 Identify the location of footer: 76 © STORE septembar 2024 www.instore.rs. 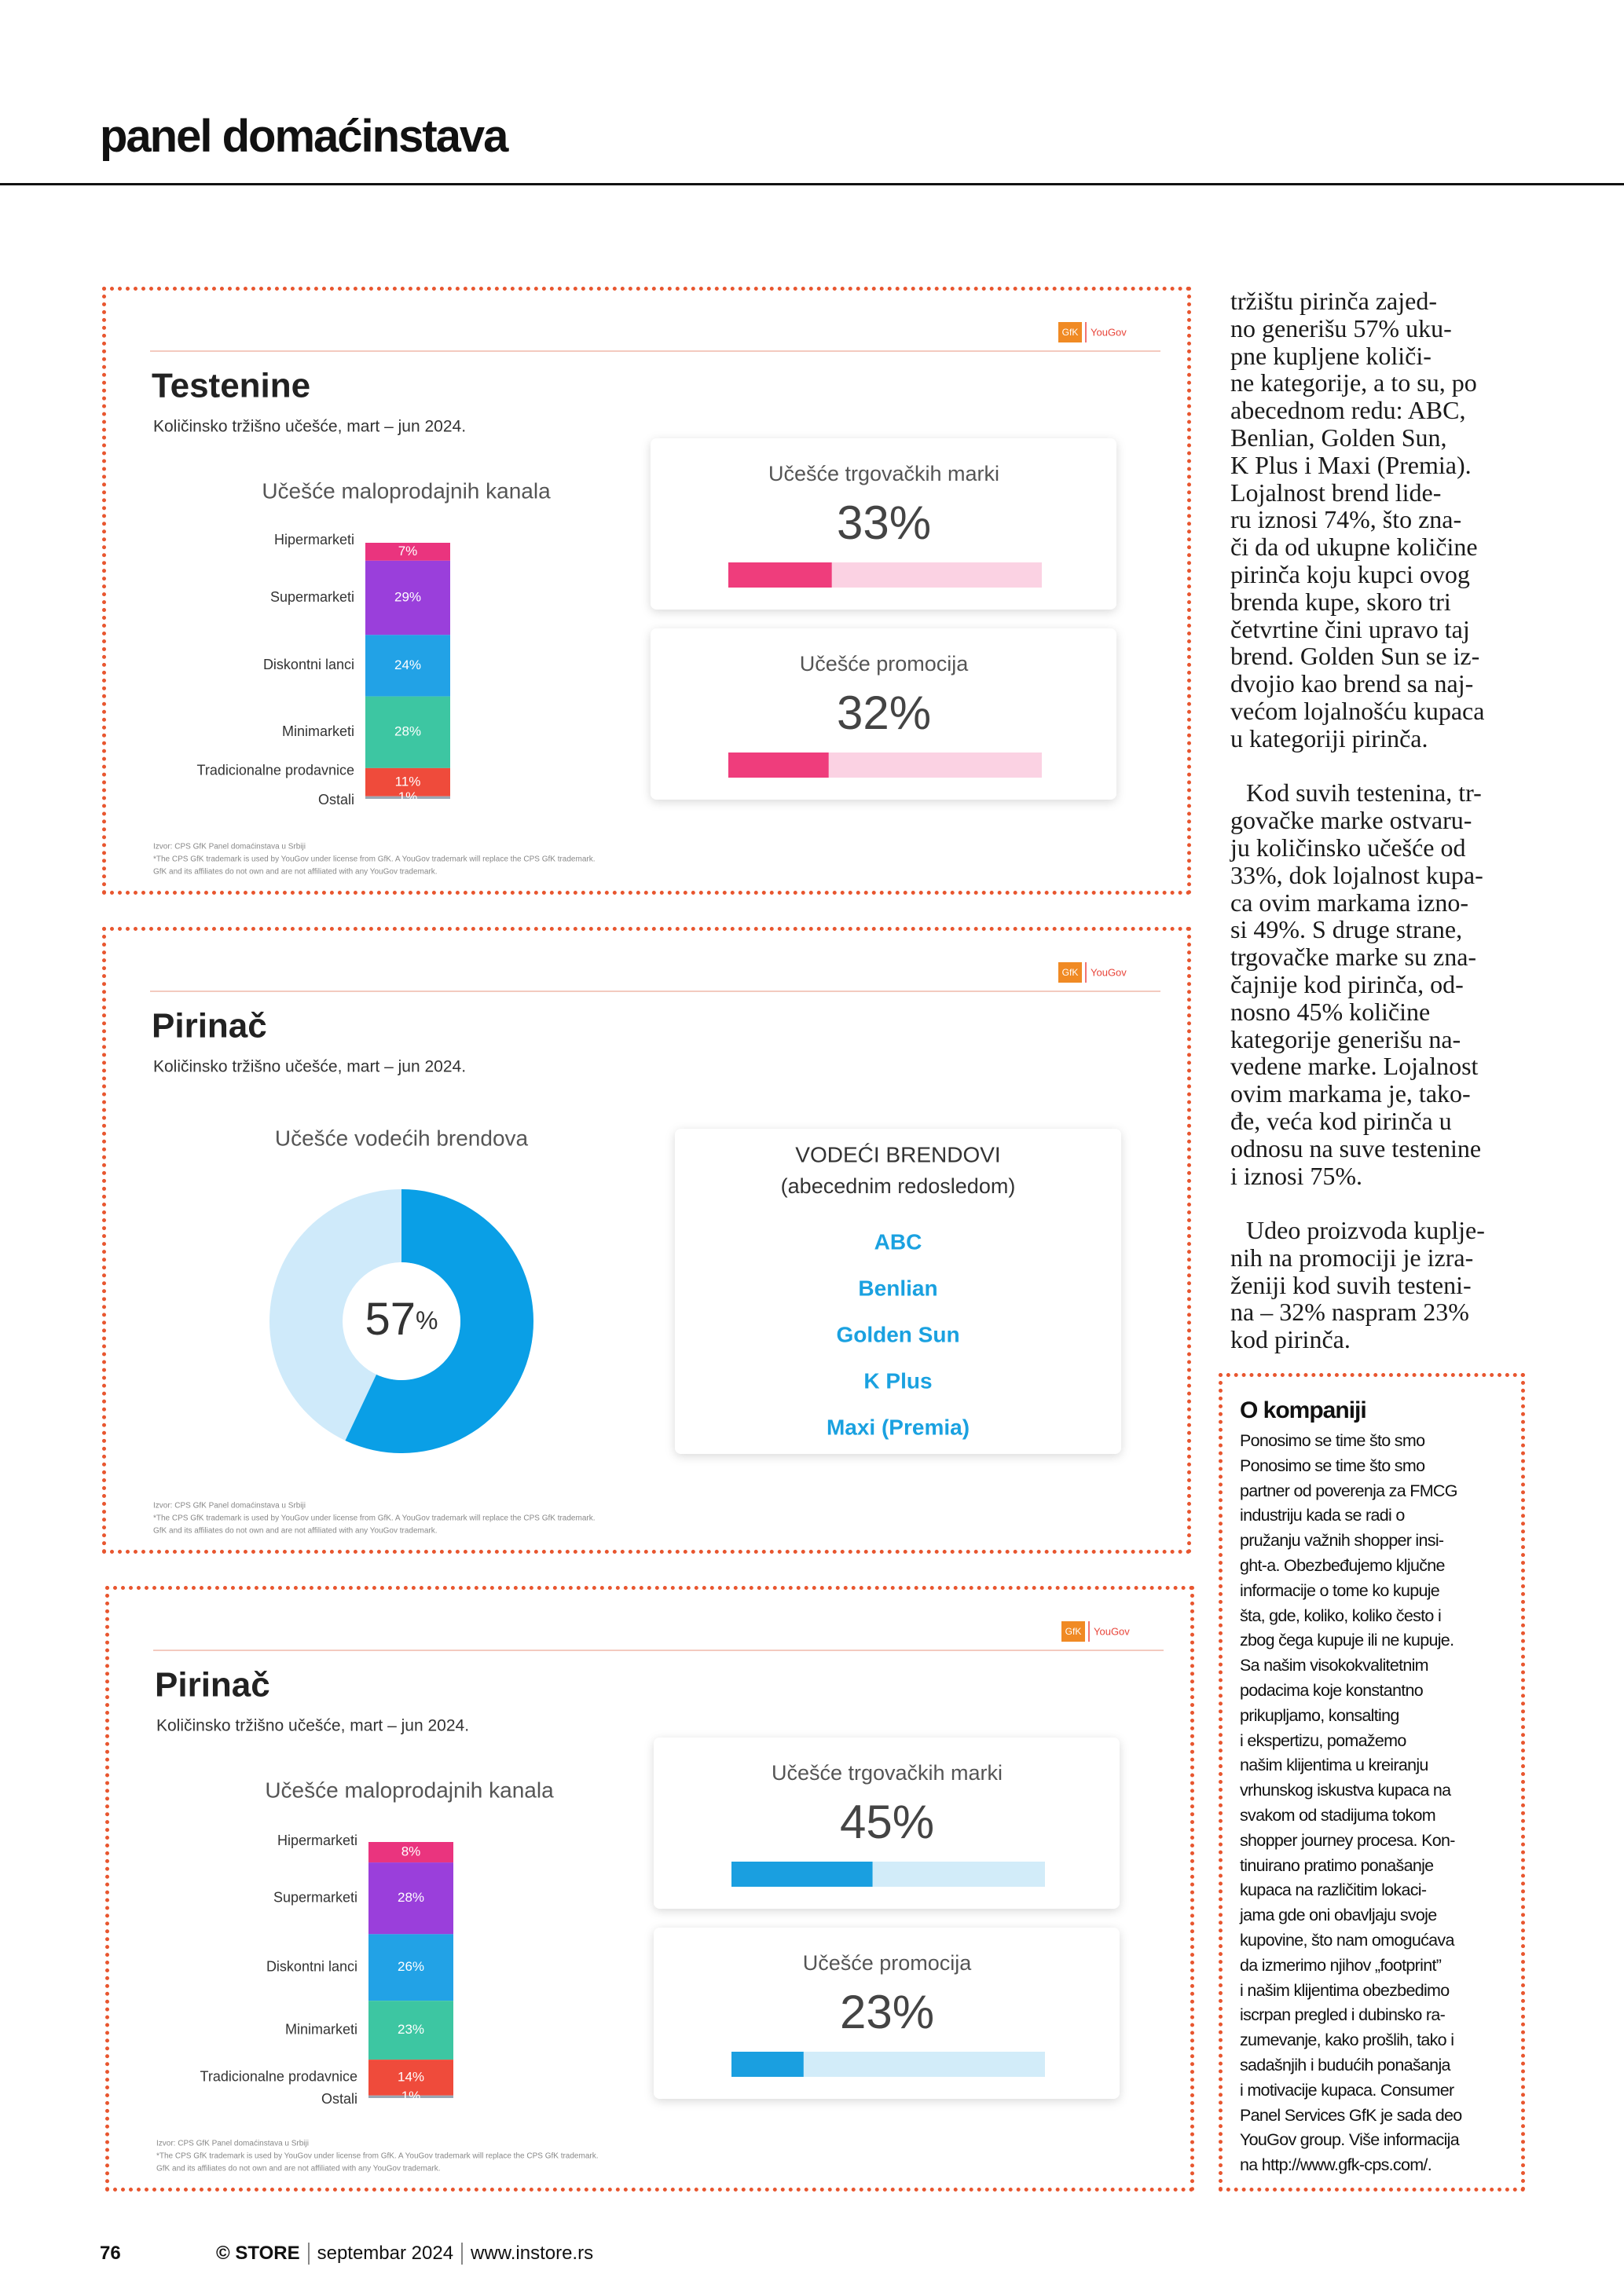
(350, 2254).